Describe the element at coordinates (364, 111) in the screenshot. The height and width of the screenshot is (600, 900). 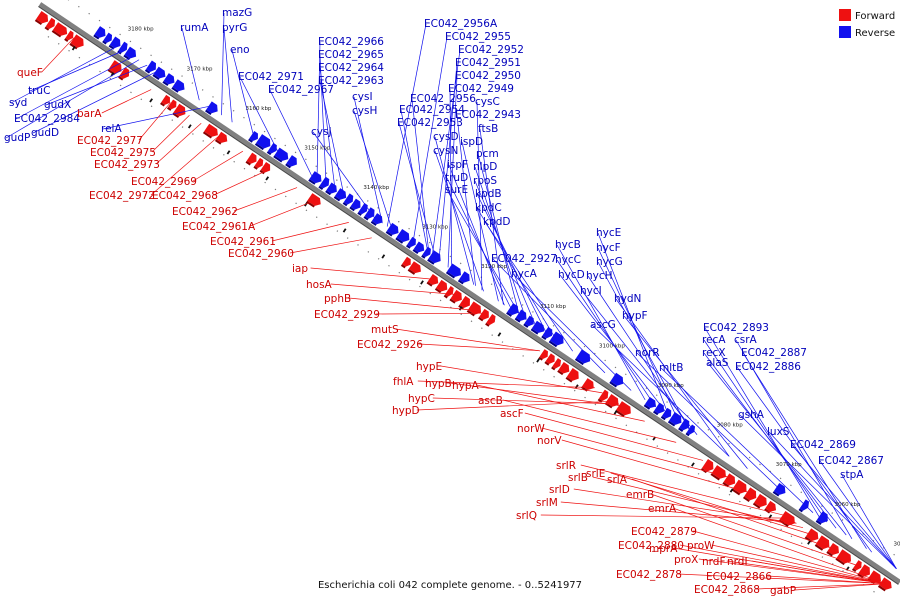
I see `gene-label: cysH` at that location.